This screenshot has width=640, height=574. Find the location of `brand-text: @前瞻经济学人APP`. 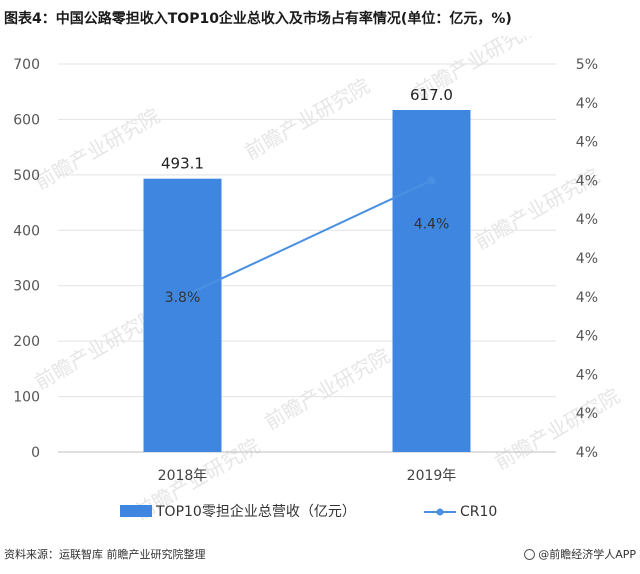

brand-text: @前瞻经济学人APP is located at coordinates (587, 554).